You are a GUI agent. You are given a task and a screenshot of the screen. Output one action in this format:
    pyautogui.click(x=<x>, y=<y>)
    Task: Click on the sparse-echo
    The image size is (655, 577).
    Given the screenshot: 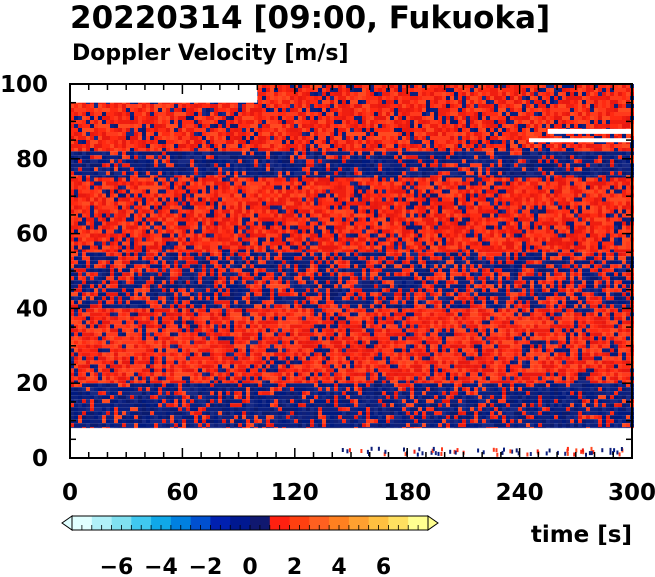 What is the action you would take?
    pyautogui.click(x=619, y=454)
    